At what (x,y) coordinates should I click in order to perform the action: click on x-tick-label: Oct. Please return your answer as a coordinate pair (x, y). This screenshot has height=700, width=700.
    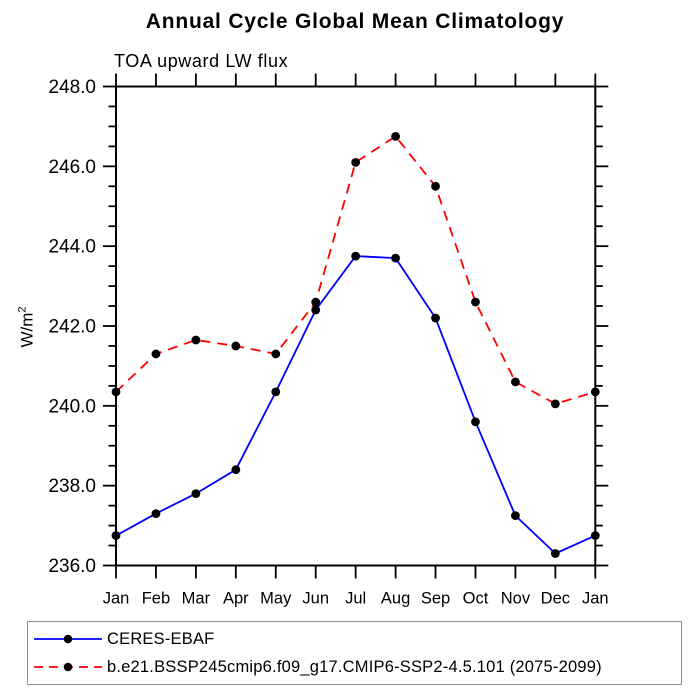
    Looking at the image, I should click on (476, 599).